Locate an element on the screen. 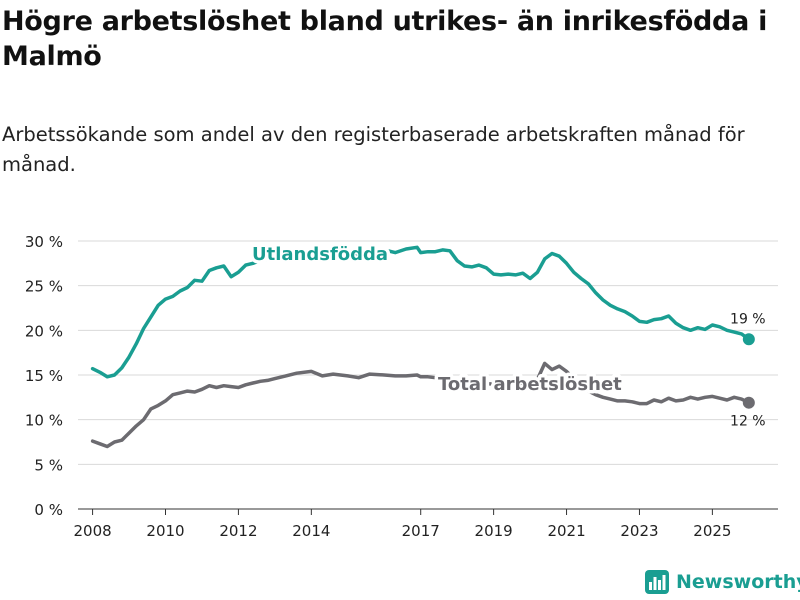  x-tick-label: 2025 is located at coordinates (712, 531).